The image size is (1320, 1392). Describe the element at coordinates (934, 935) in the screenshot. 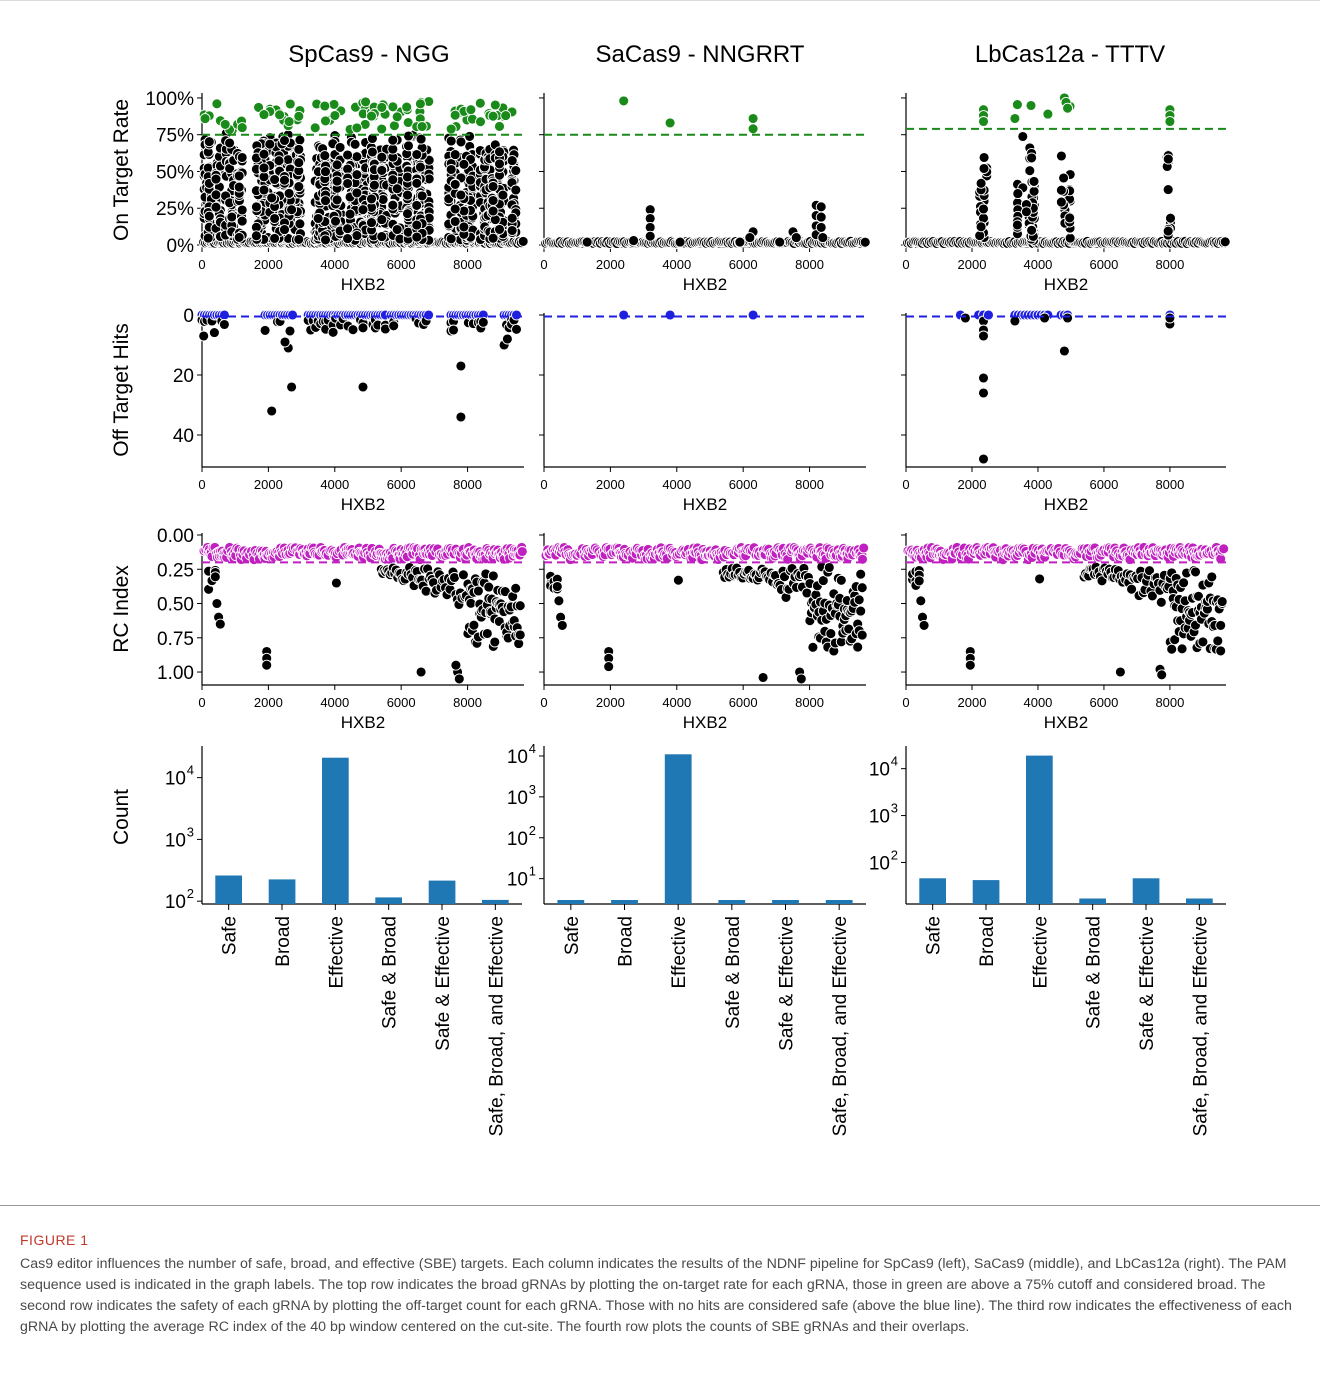

I see `category-label: Safe` at that location.